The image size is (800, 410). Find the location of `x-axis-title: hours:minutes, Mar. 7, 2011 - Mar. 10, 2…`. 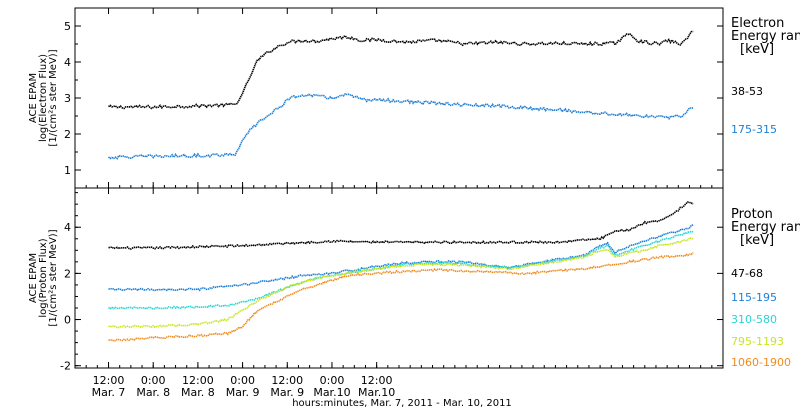

x-axis-title: hours:minutes, Mar. 7, 2011 - Mar. 10, 2… is located at coordinates (402, 403).